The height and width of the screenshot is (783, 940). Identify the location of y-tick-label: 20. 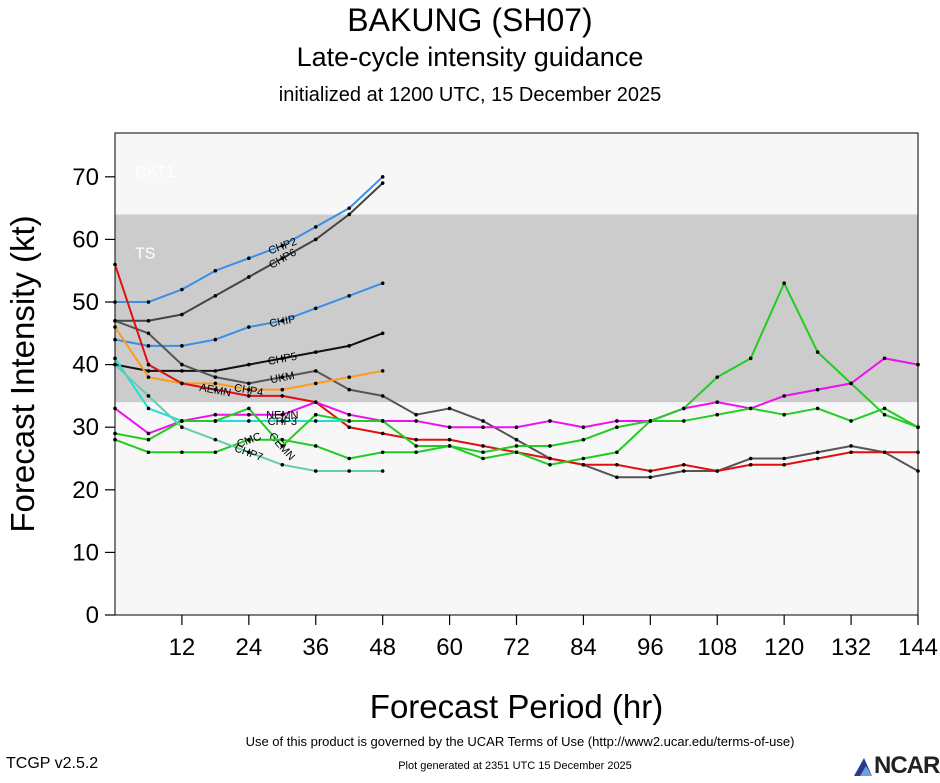
(85, 490).